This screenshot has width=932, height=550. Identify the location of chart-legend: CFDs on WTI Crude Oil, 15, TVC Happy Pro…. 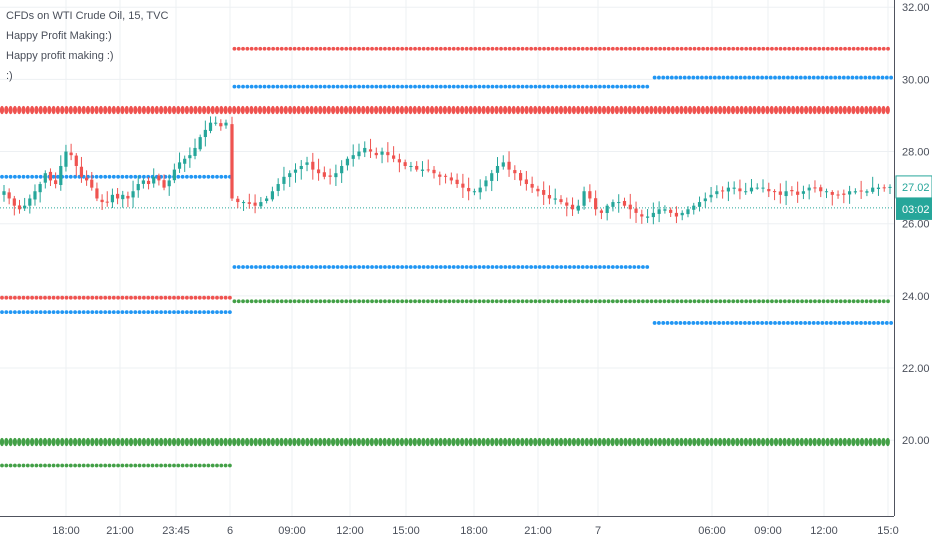
(87, 46).